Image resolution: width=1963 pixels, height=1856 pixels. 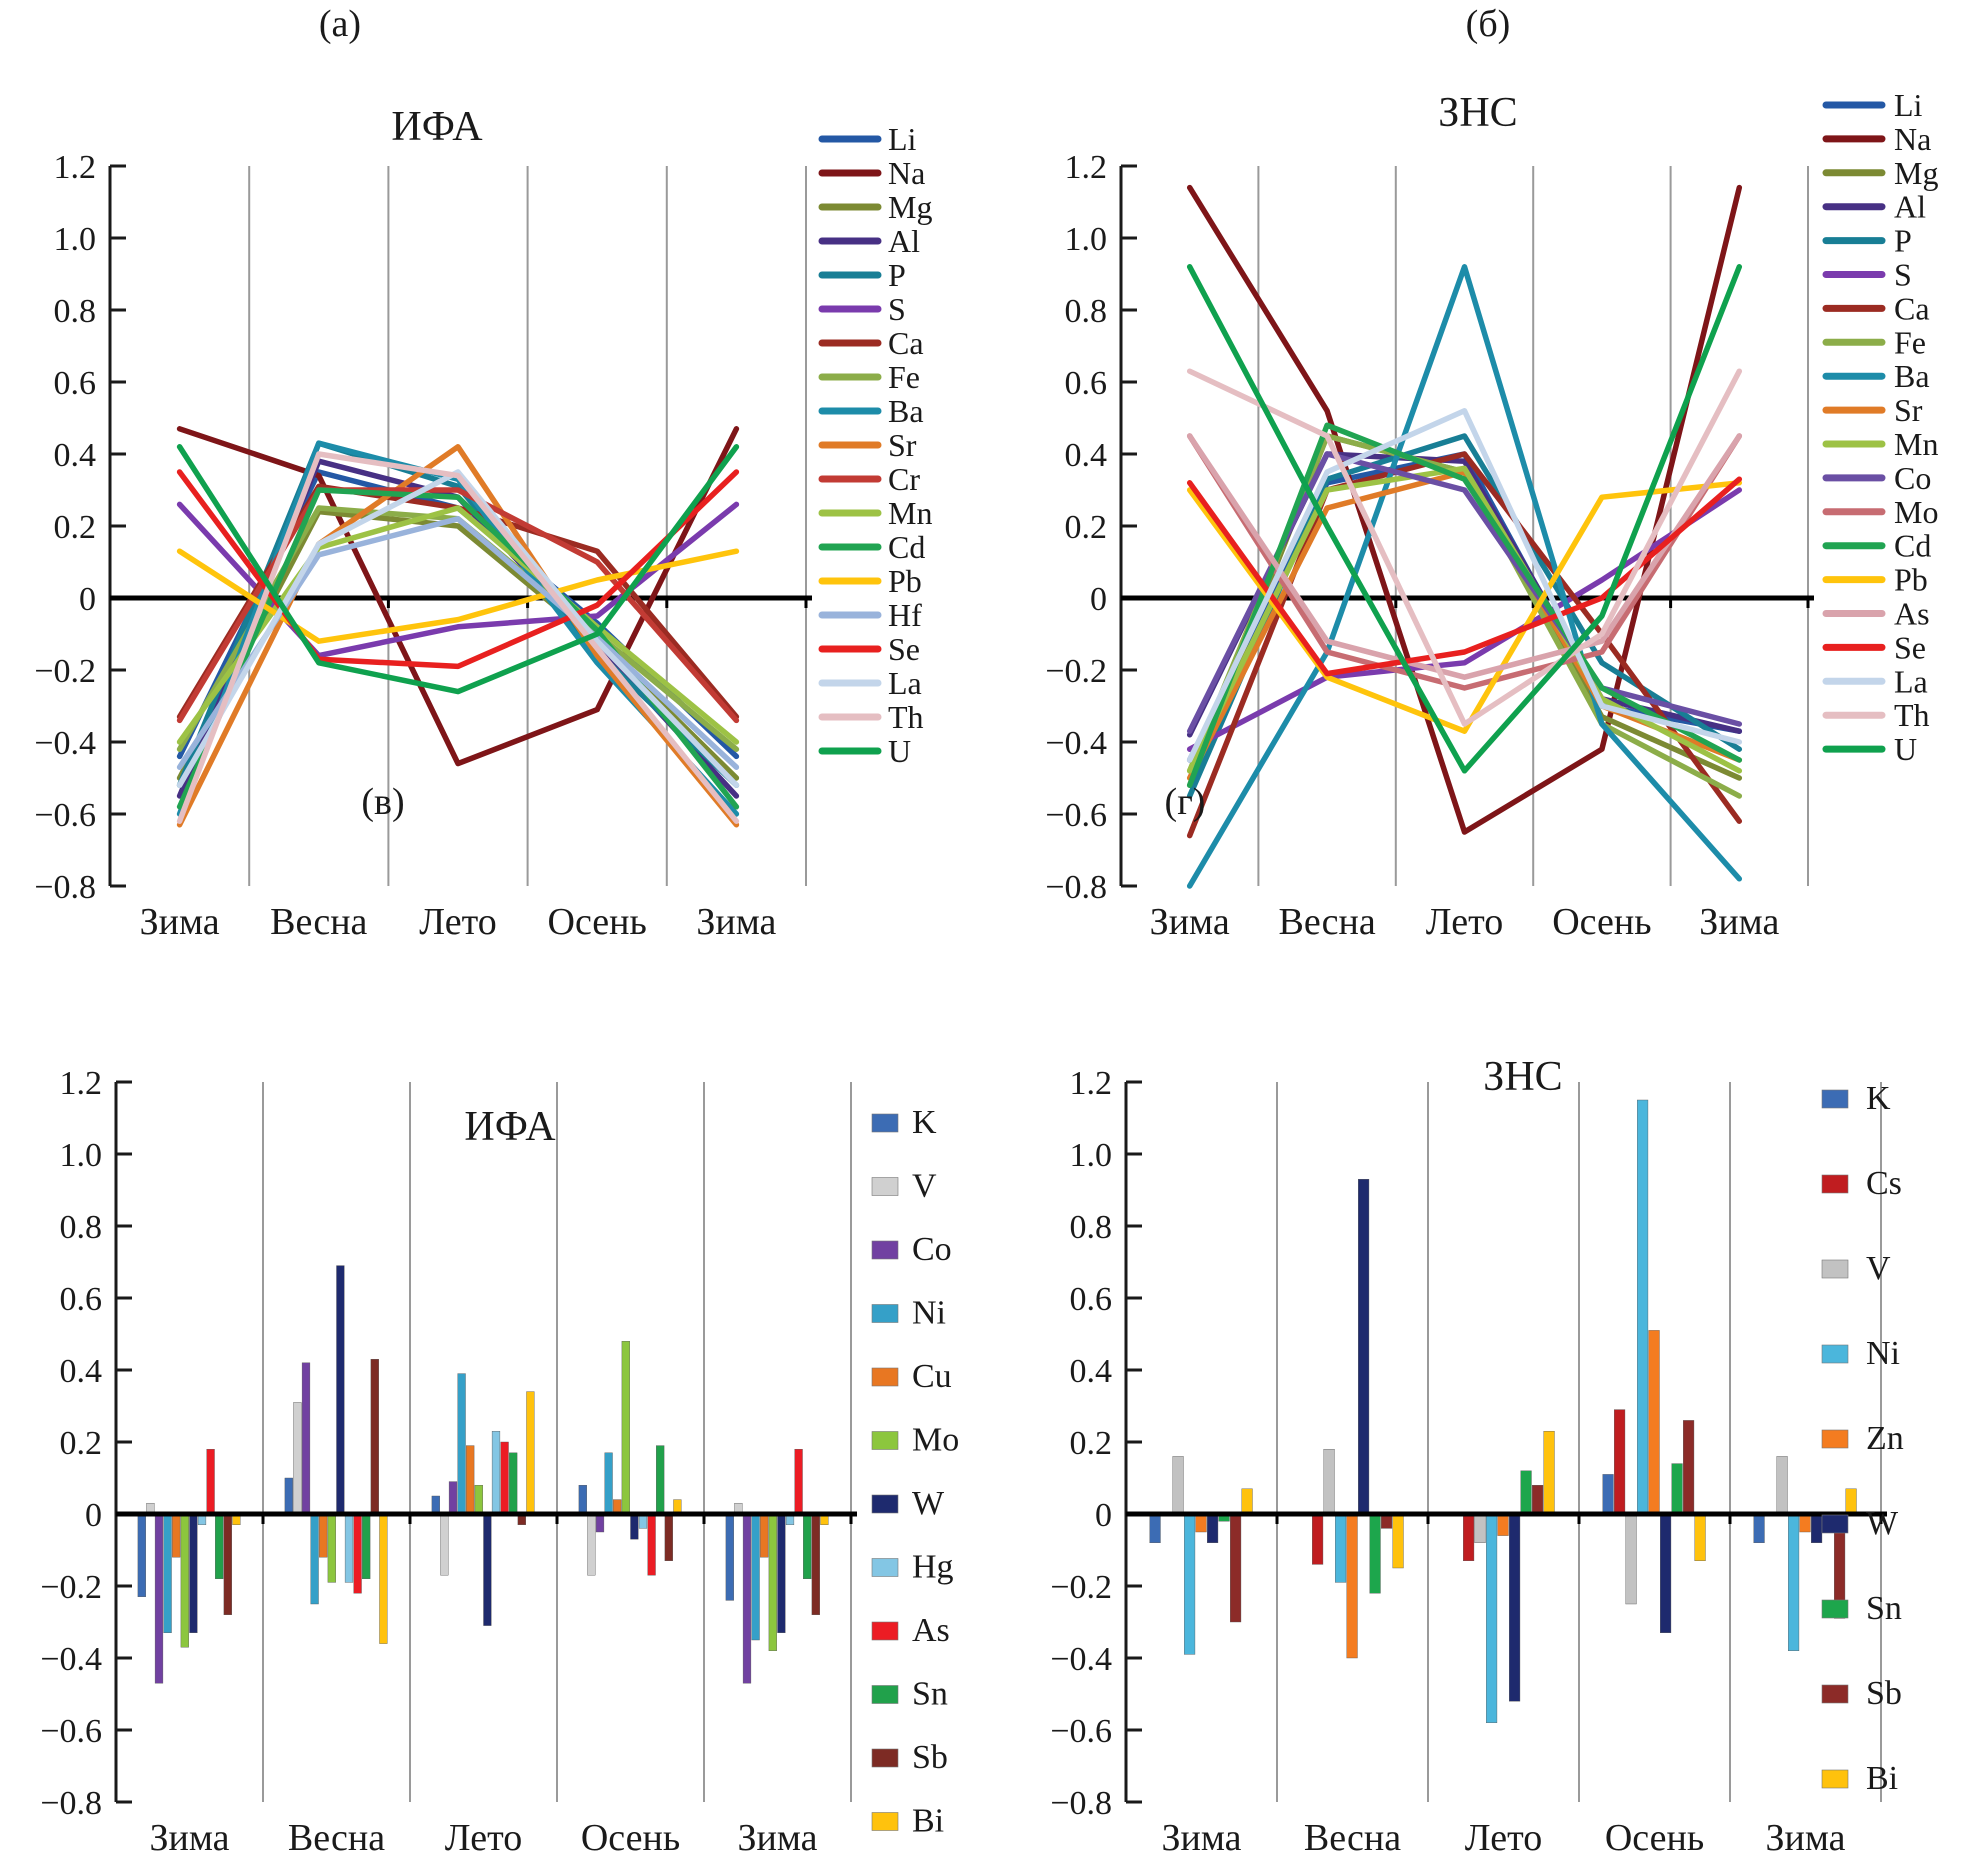 I want to click on line-series-Ba, so click(x=1464, y=576).